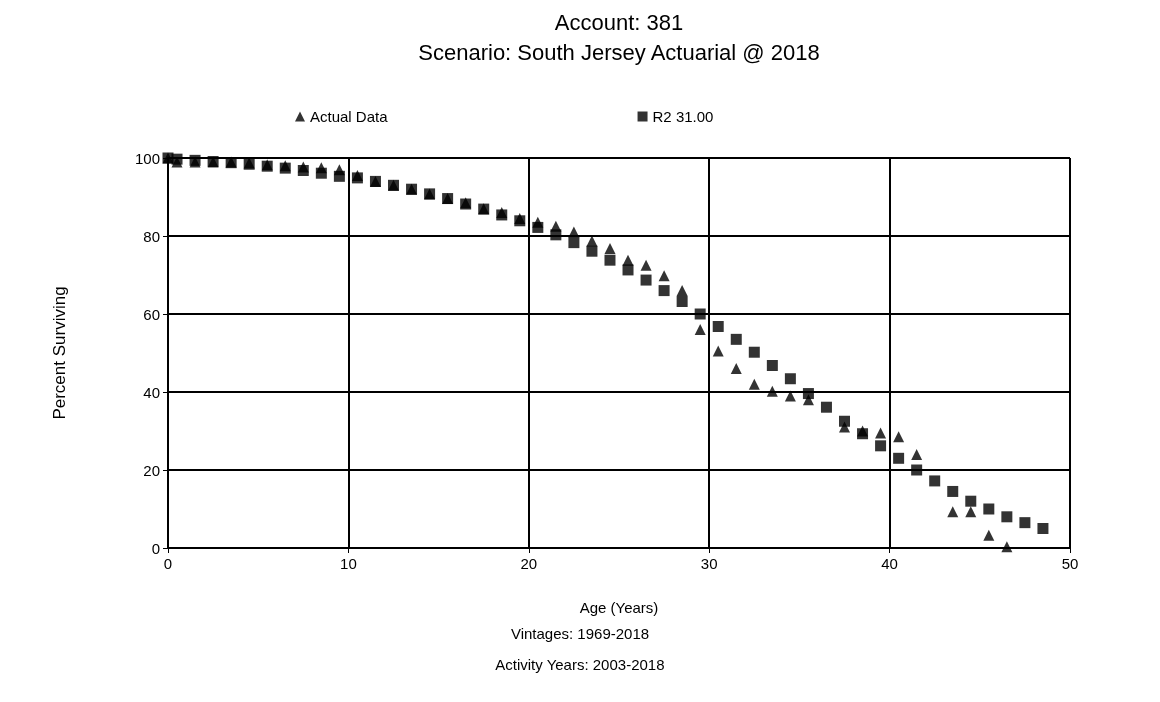  What do you see at coordinates (619, 22) in the screenshot?
I see `chart-title: Account: 381` at bounding box center [619, 22].